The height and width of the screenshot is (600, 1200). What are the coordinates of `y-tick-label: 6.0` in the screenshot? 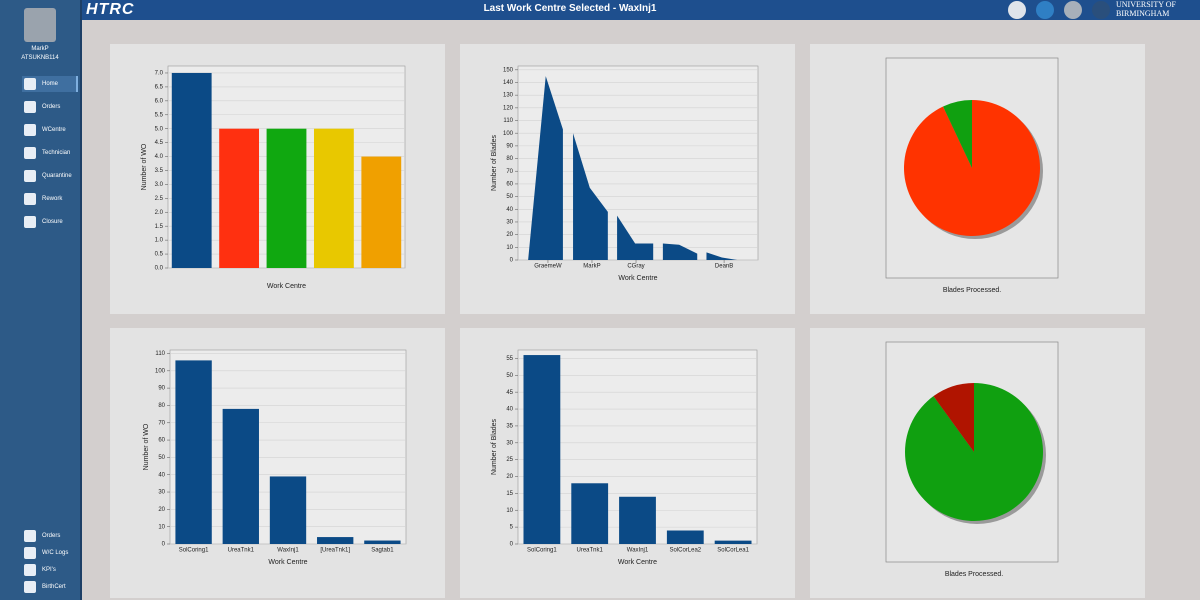 It's located at (159, 101).